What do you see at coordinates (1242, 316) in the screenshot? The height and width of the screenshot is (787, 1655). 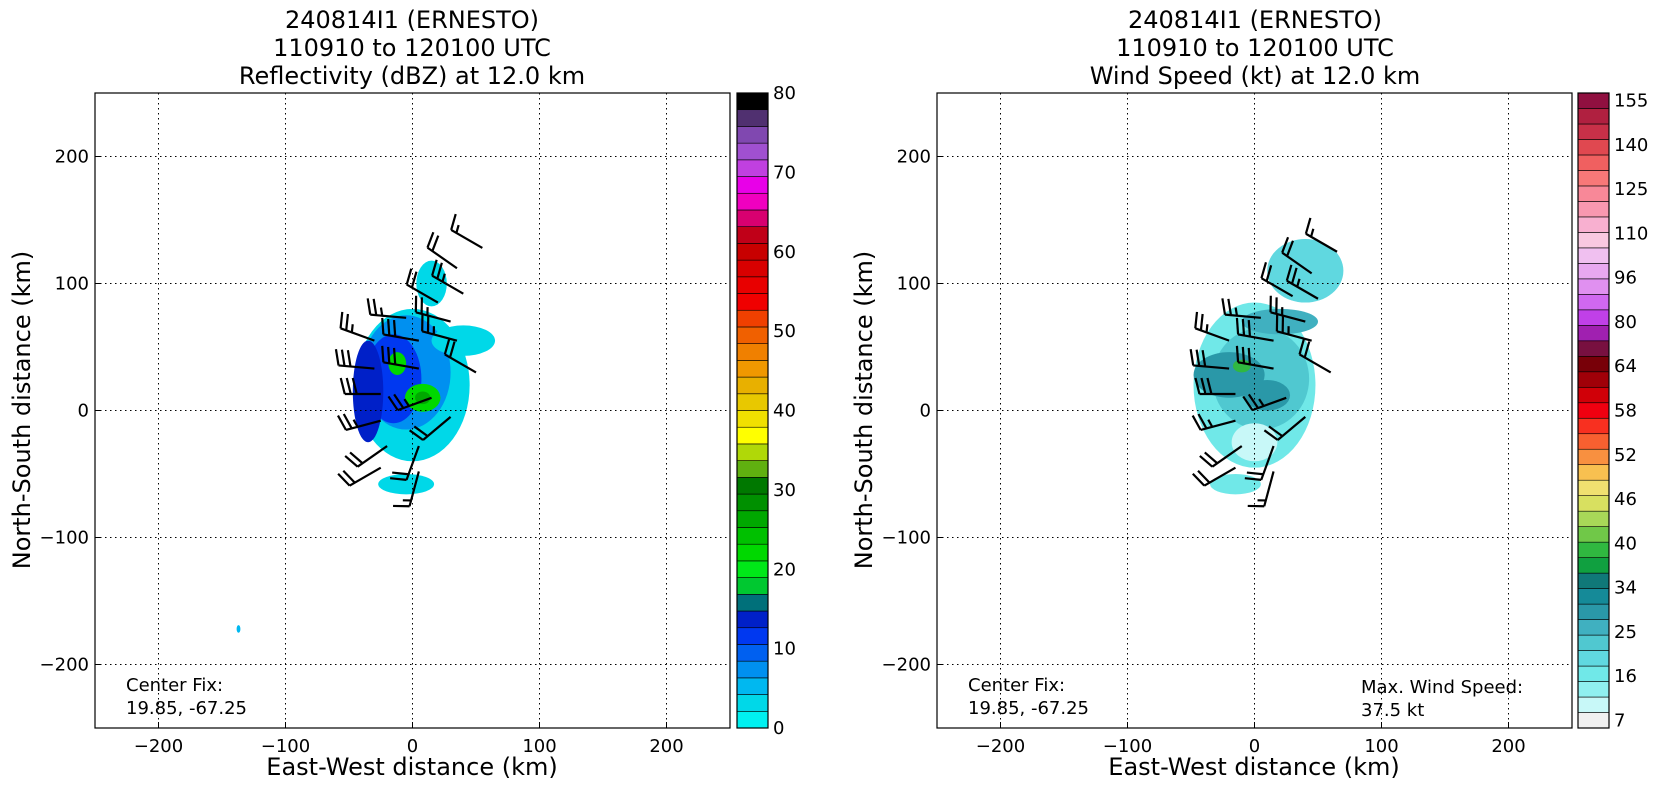 I see `wind-wind-barb-shaft` at bounding box center [1242, 316].